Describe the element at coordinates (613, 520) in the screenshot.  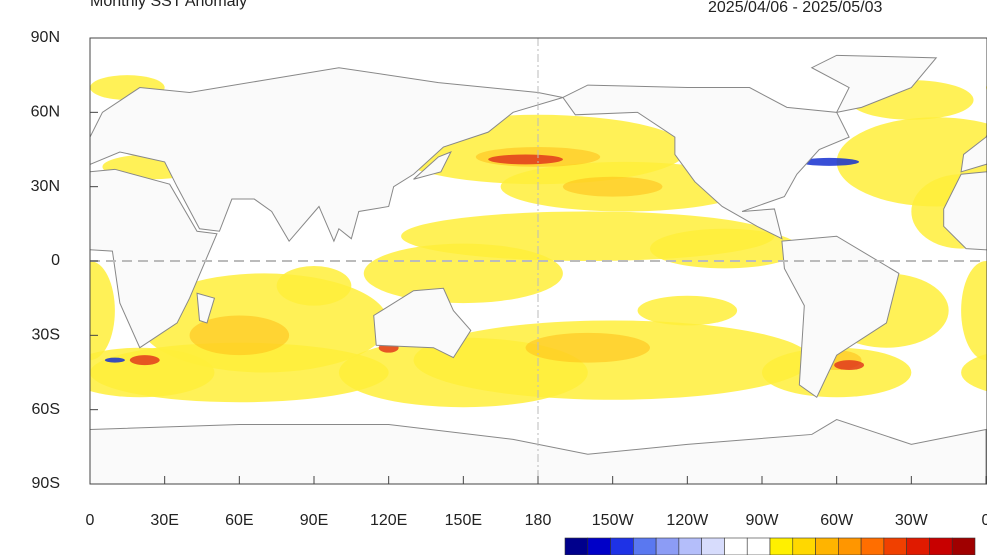
I see `lon-label: 150W` at that location.